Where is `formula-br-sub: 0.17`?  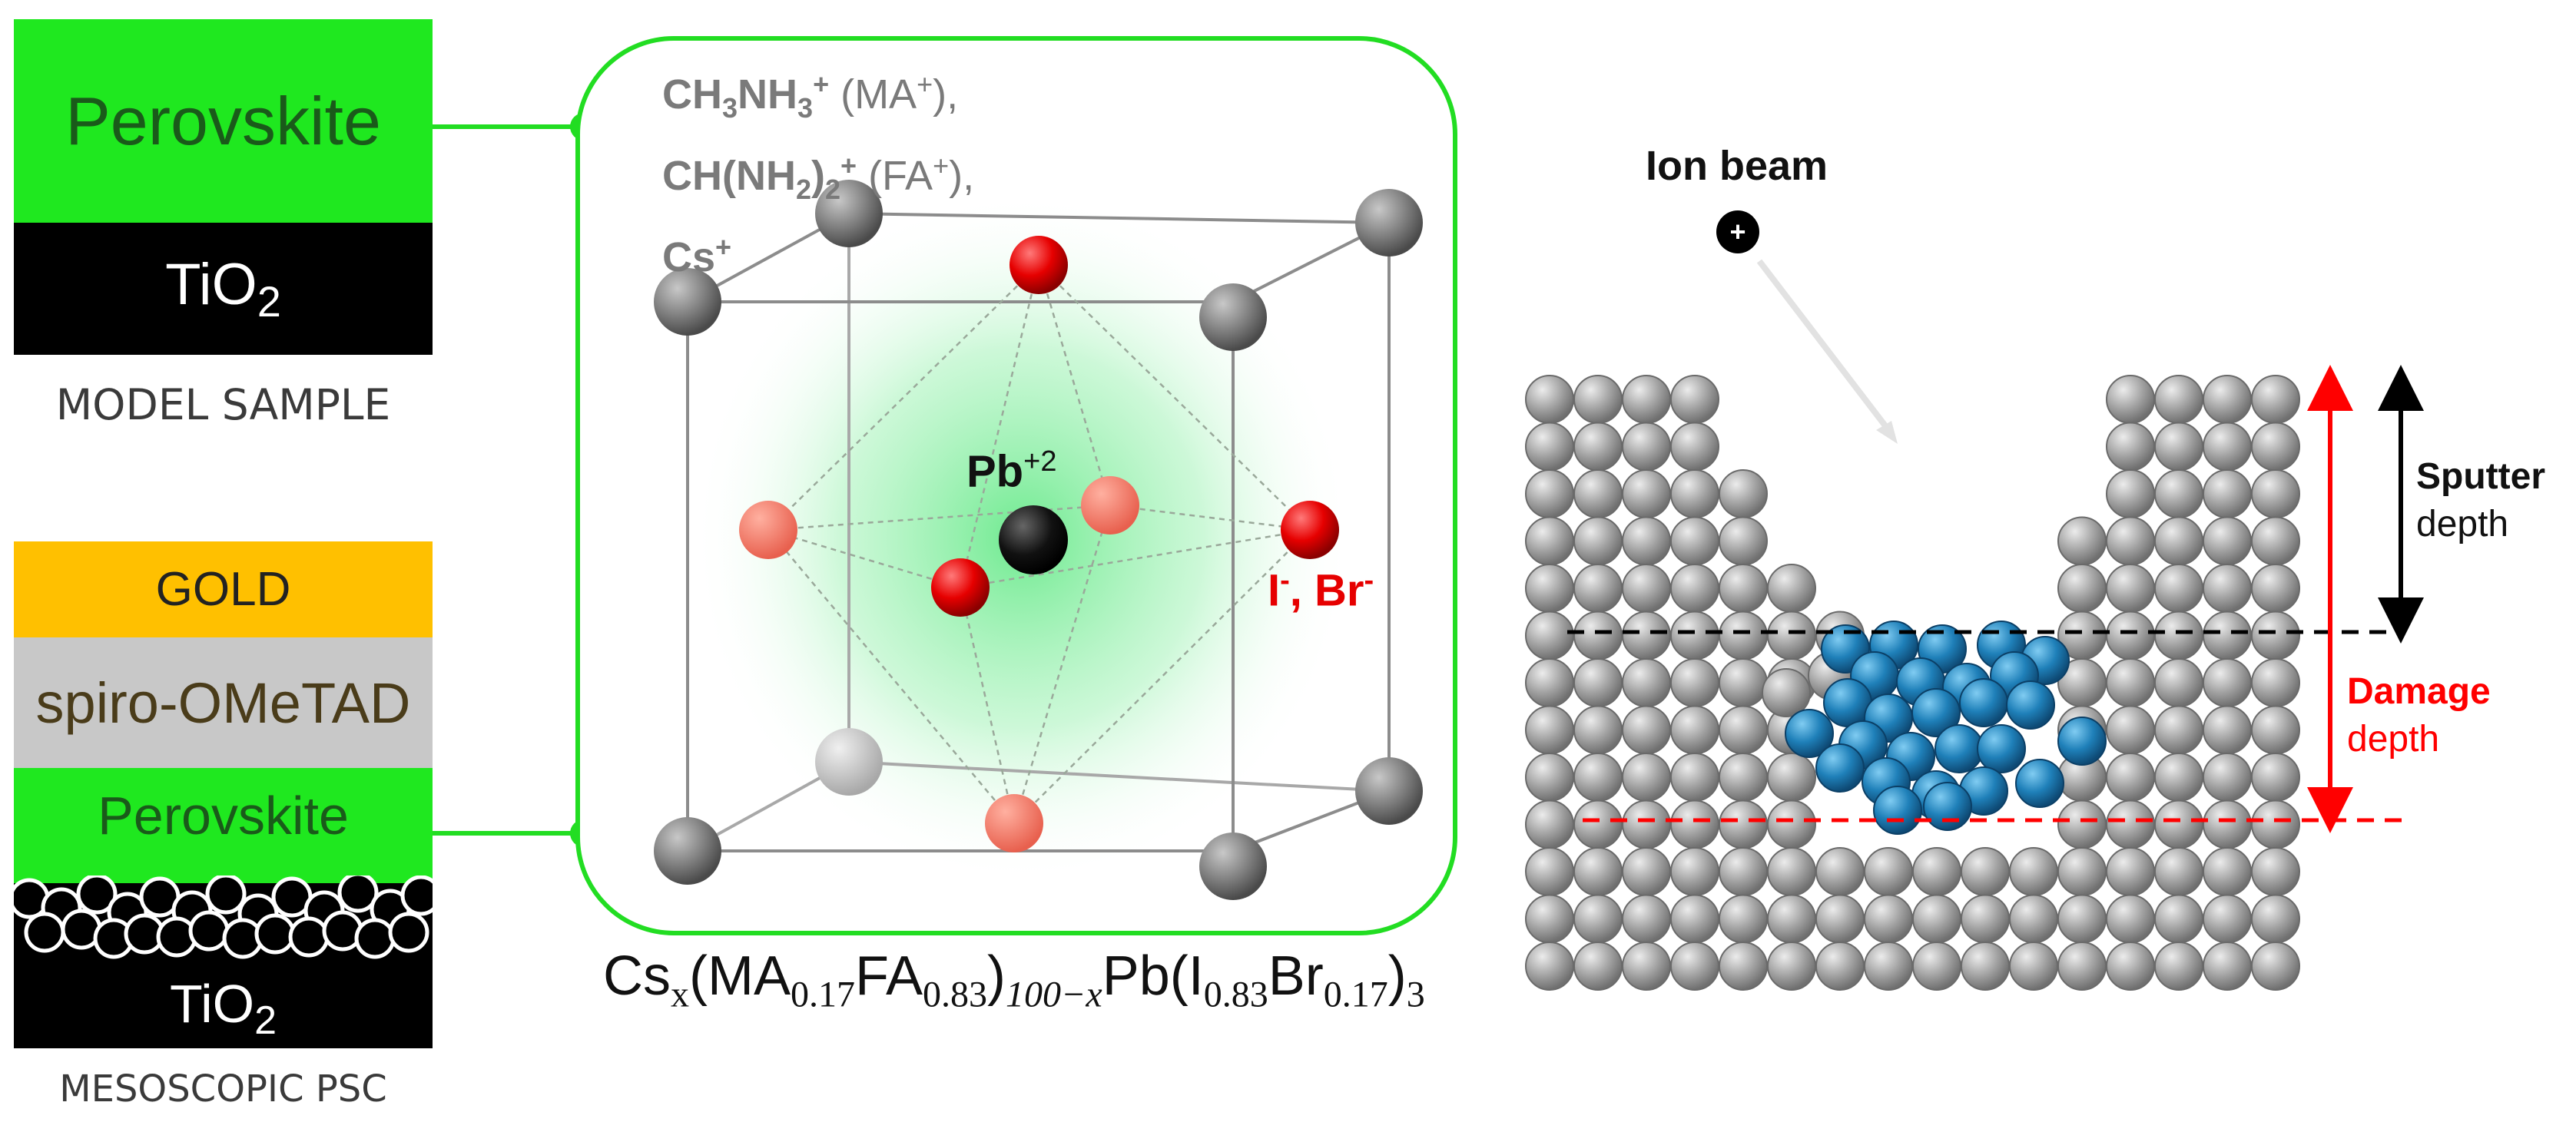 formula-br-sub: 0.17 is located at coordinates (1355, 994).